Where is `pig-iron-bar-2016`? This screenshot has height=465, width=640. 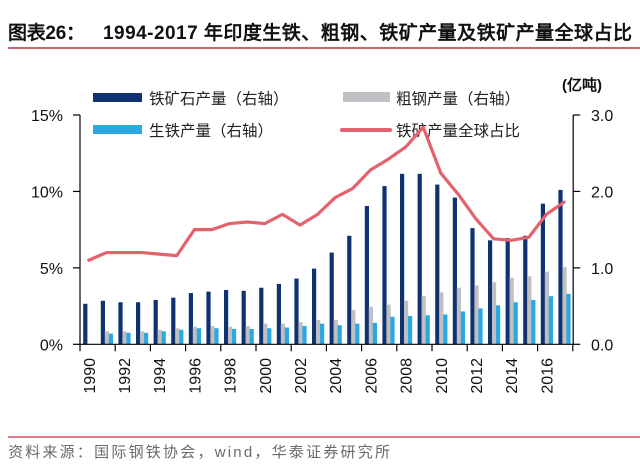
pig-iron-bar-2016 is located at coordinates (550, 320).